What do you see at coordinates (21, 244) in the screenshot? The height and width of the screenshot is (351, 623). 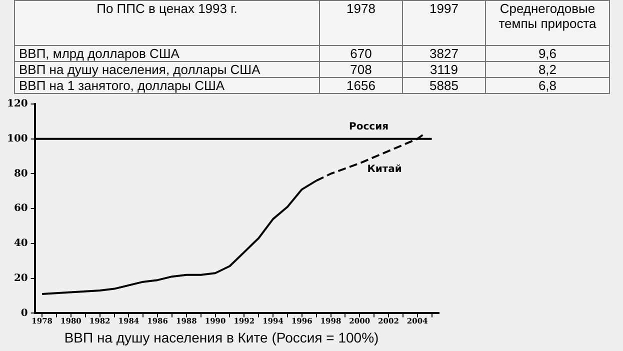 I see `y-tick-label: 40` at bounding box center [21, 244].